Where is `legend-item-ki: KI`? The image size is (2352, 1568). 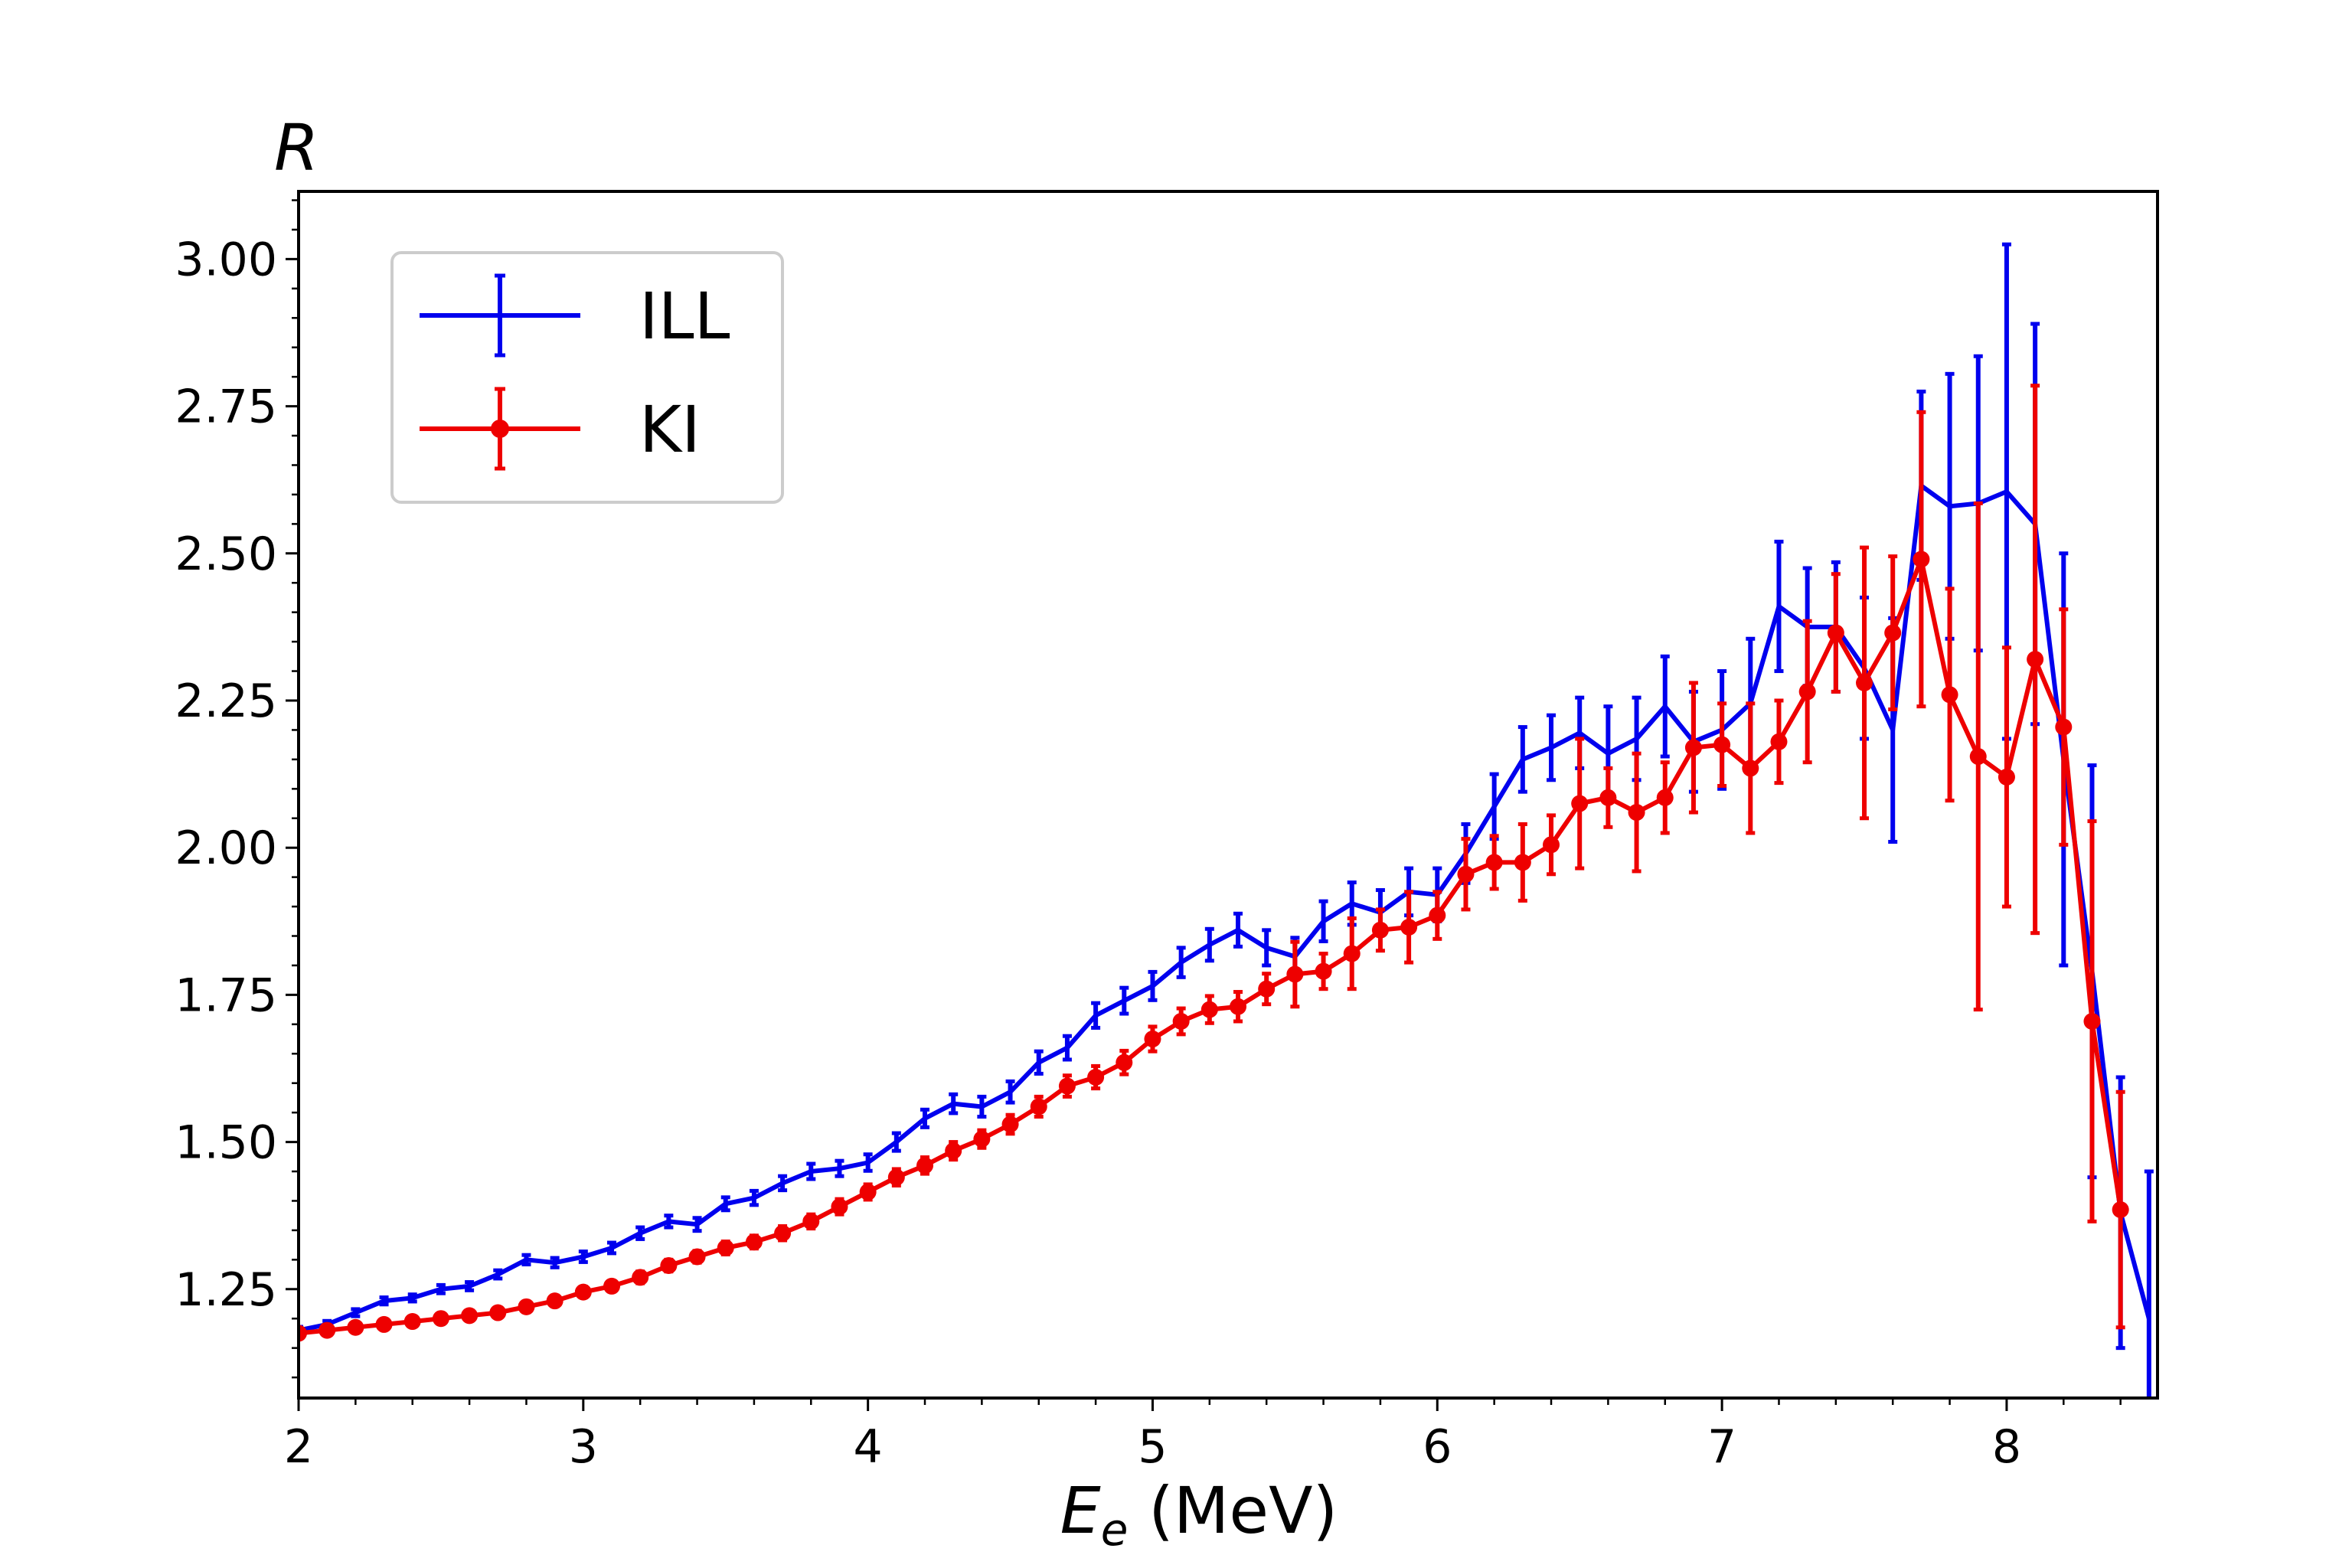 legend-item-ki: KI is located at coordinates (560, 429).